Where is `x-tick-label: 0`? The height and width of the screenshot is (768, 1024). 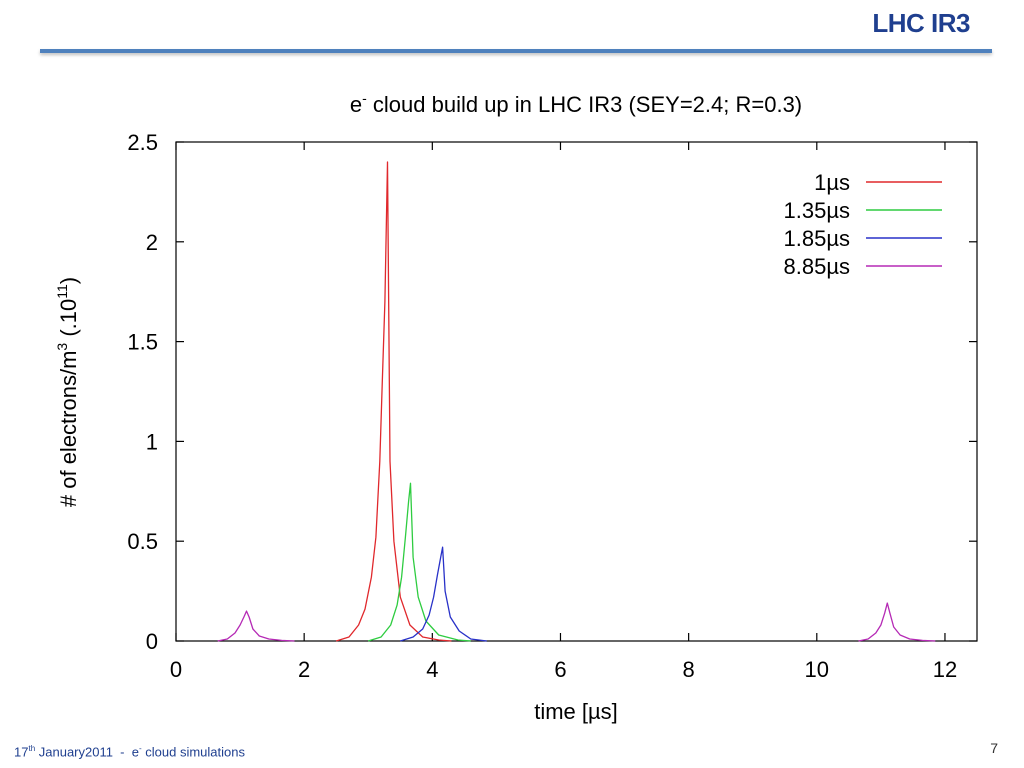
x-tick-label: 0 is located at coordinates (176, 669).